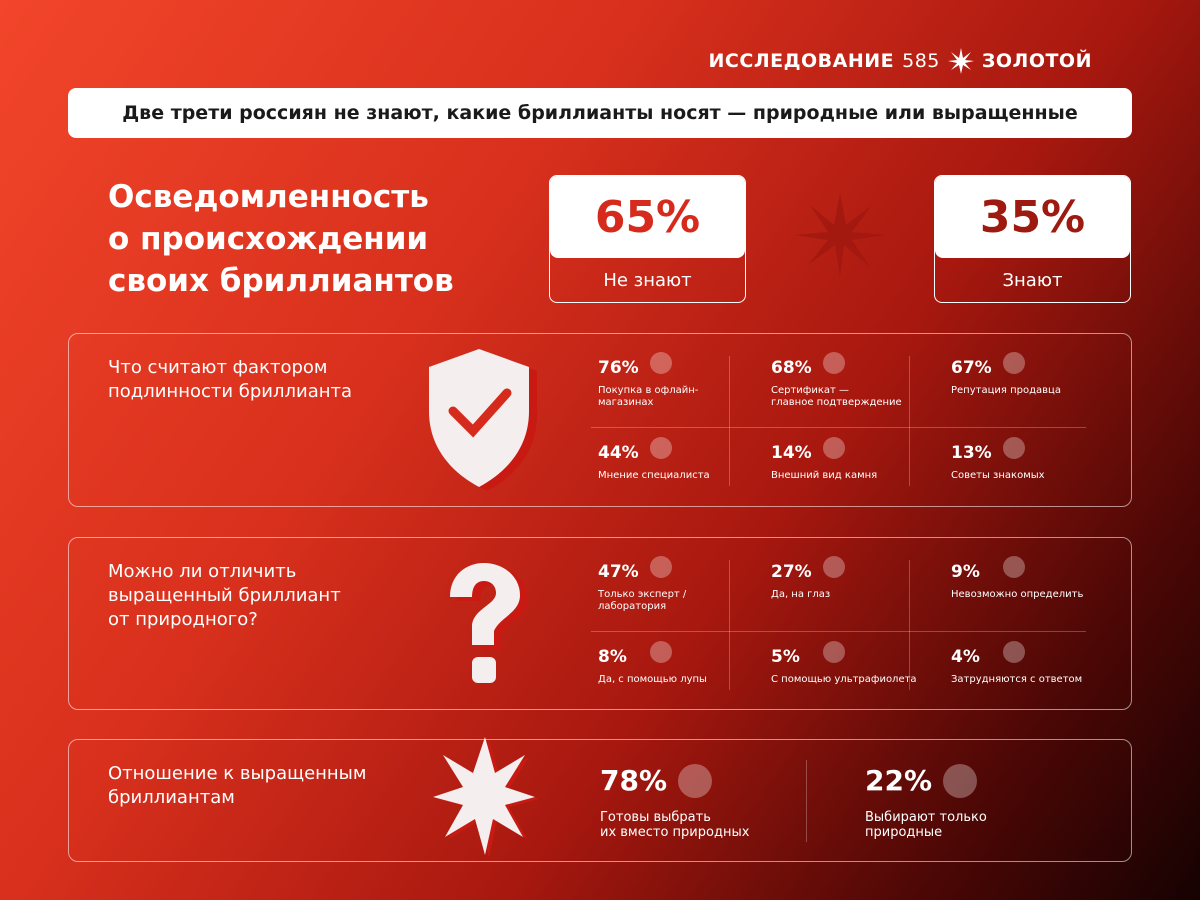  Describe the element at coordinates (183, 619) in the screenshot. I see `title-line: от природного?` at that location.